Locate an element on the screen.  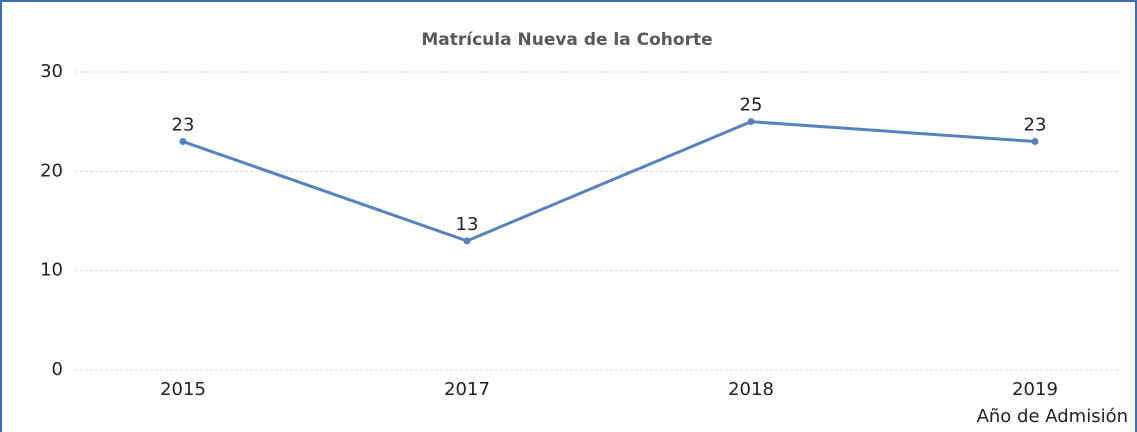
x-tick-label: 2015 is located at coordinates (183, 389).